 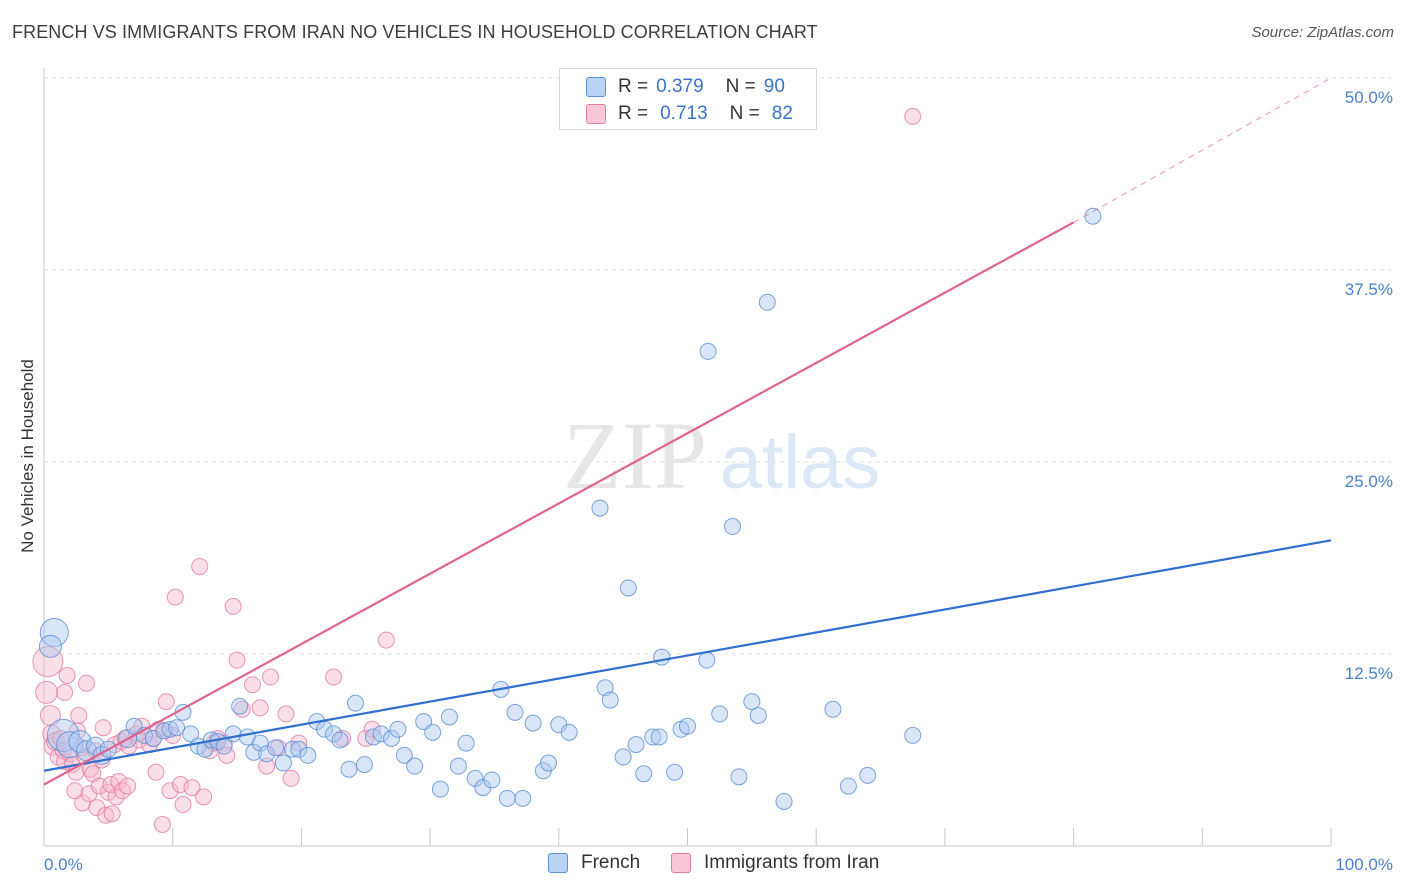 I want to click on y-tick-label: 12.5%, so click(x=1369, y=673).